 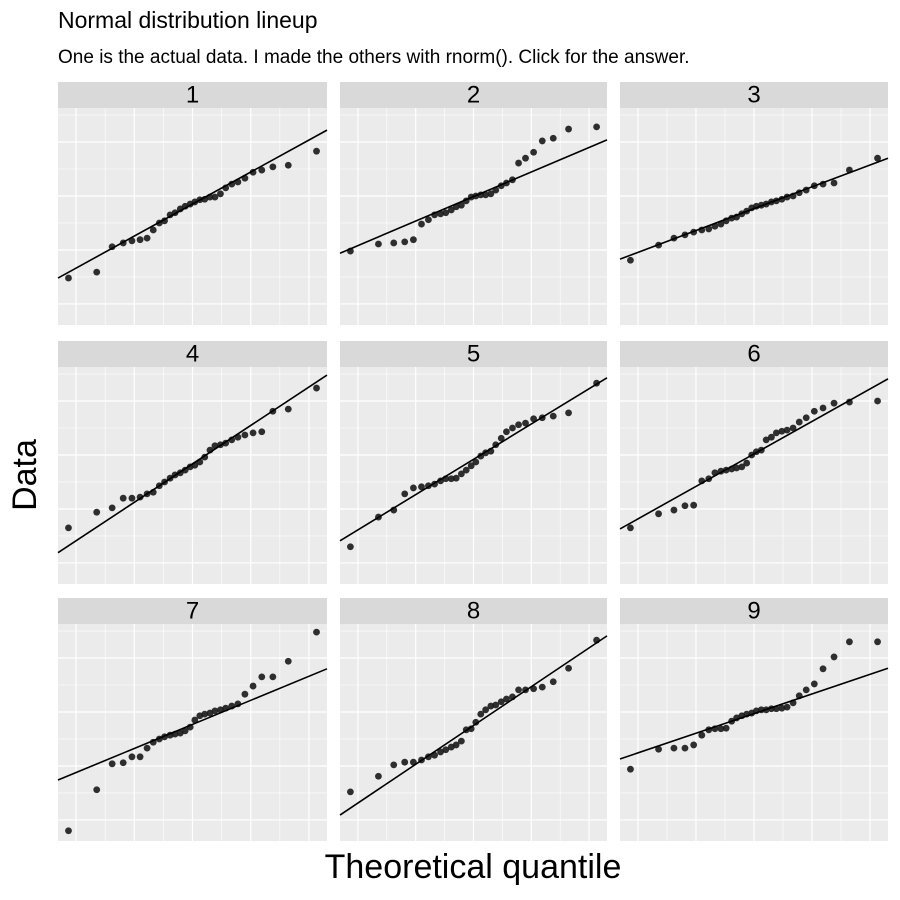 I want to click on y-axis-label: Data, so click(x=25, y=475).